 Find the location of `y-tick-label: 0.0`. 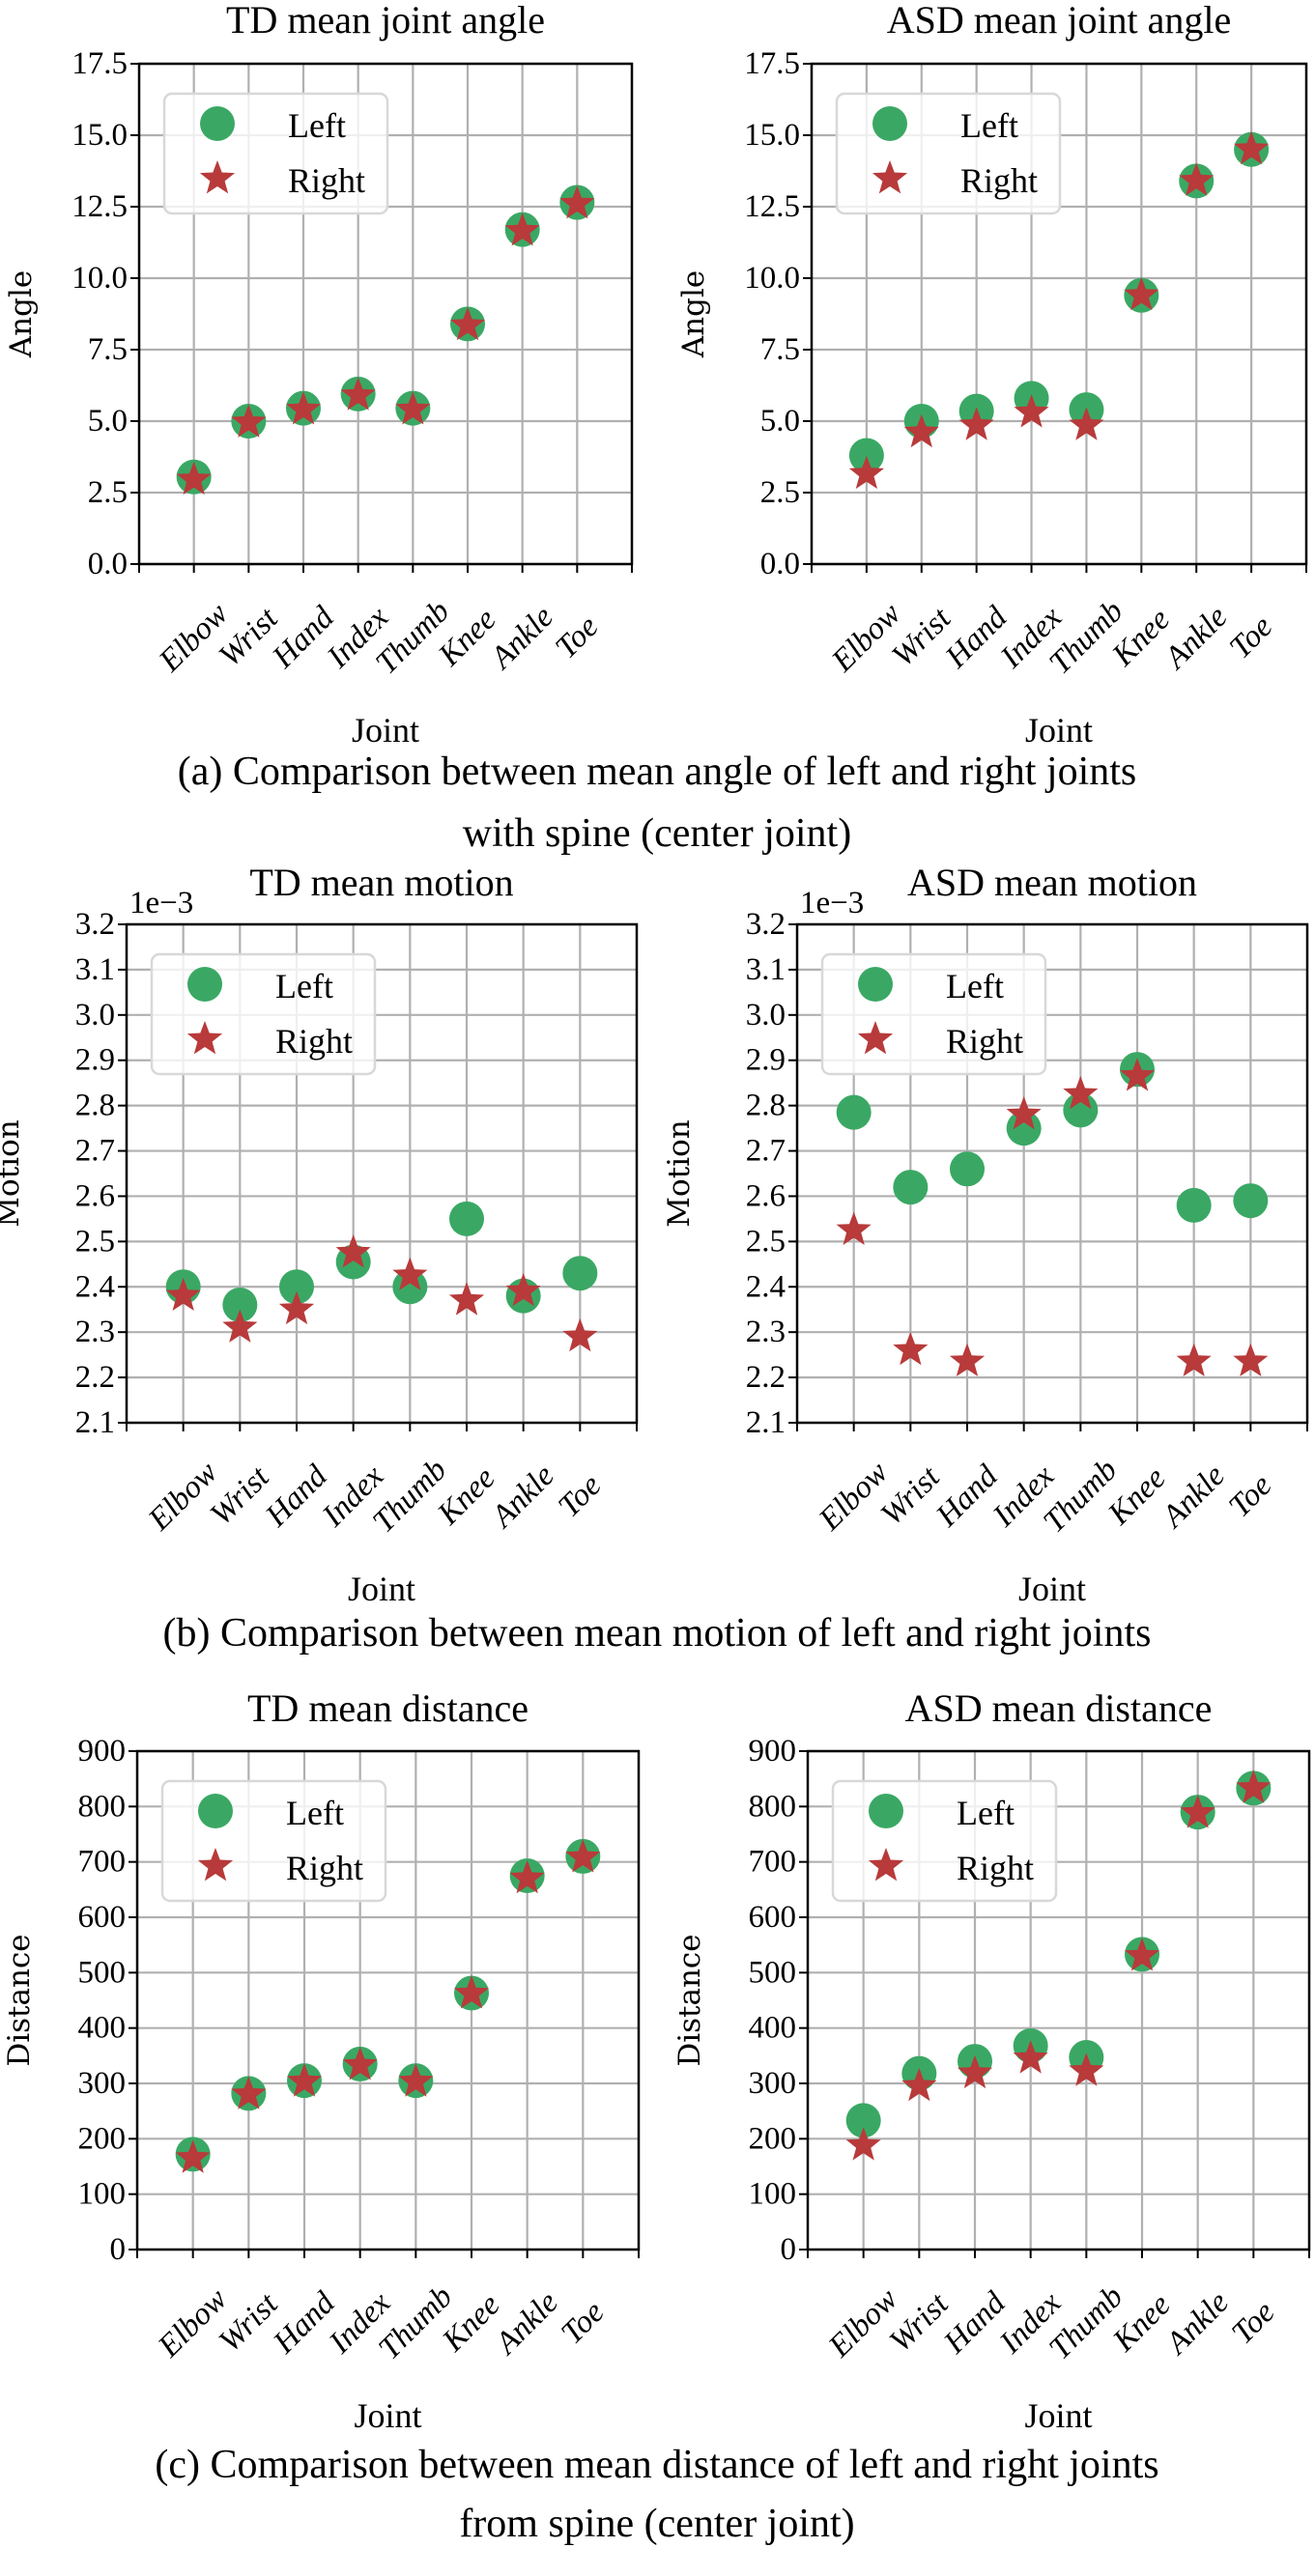

y-tick-label: 0.0 is located at coordinates (780, 564).